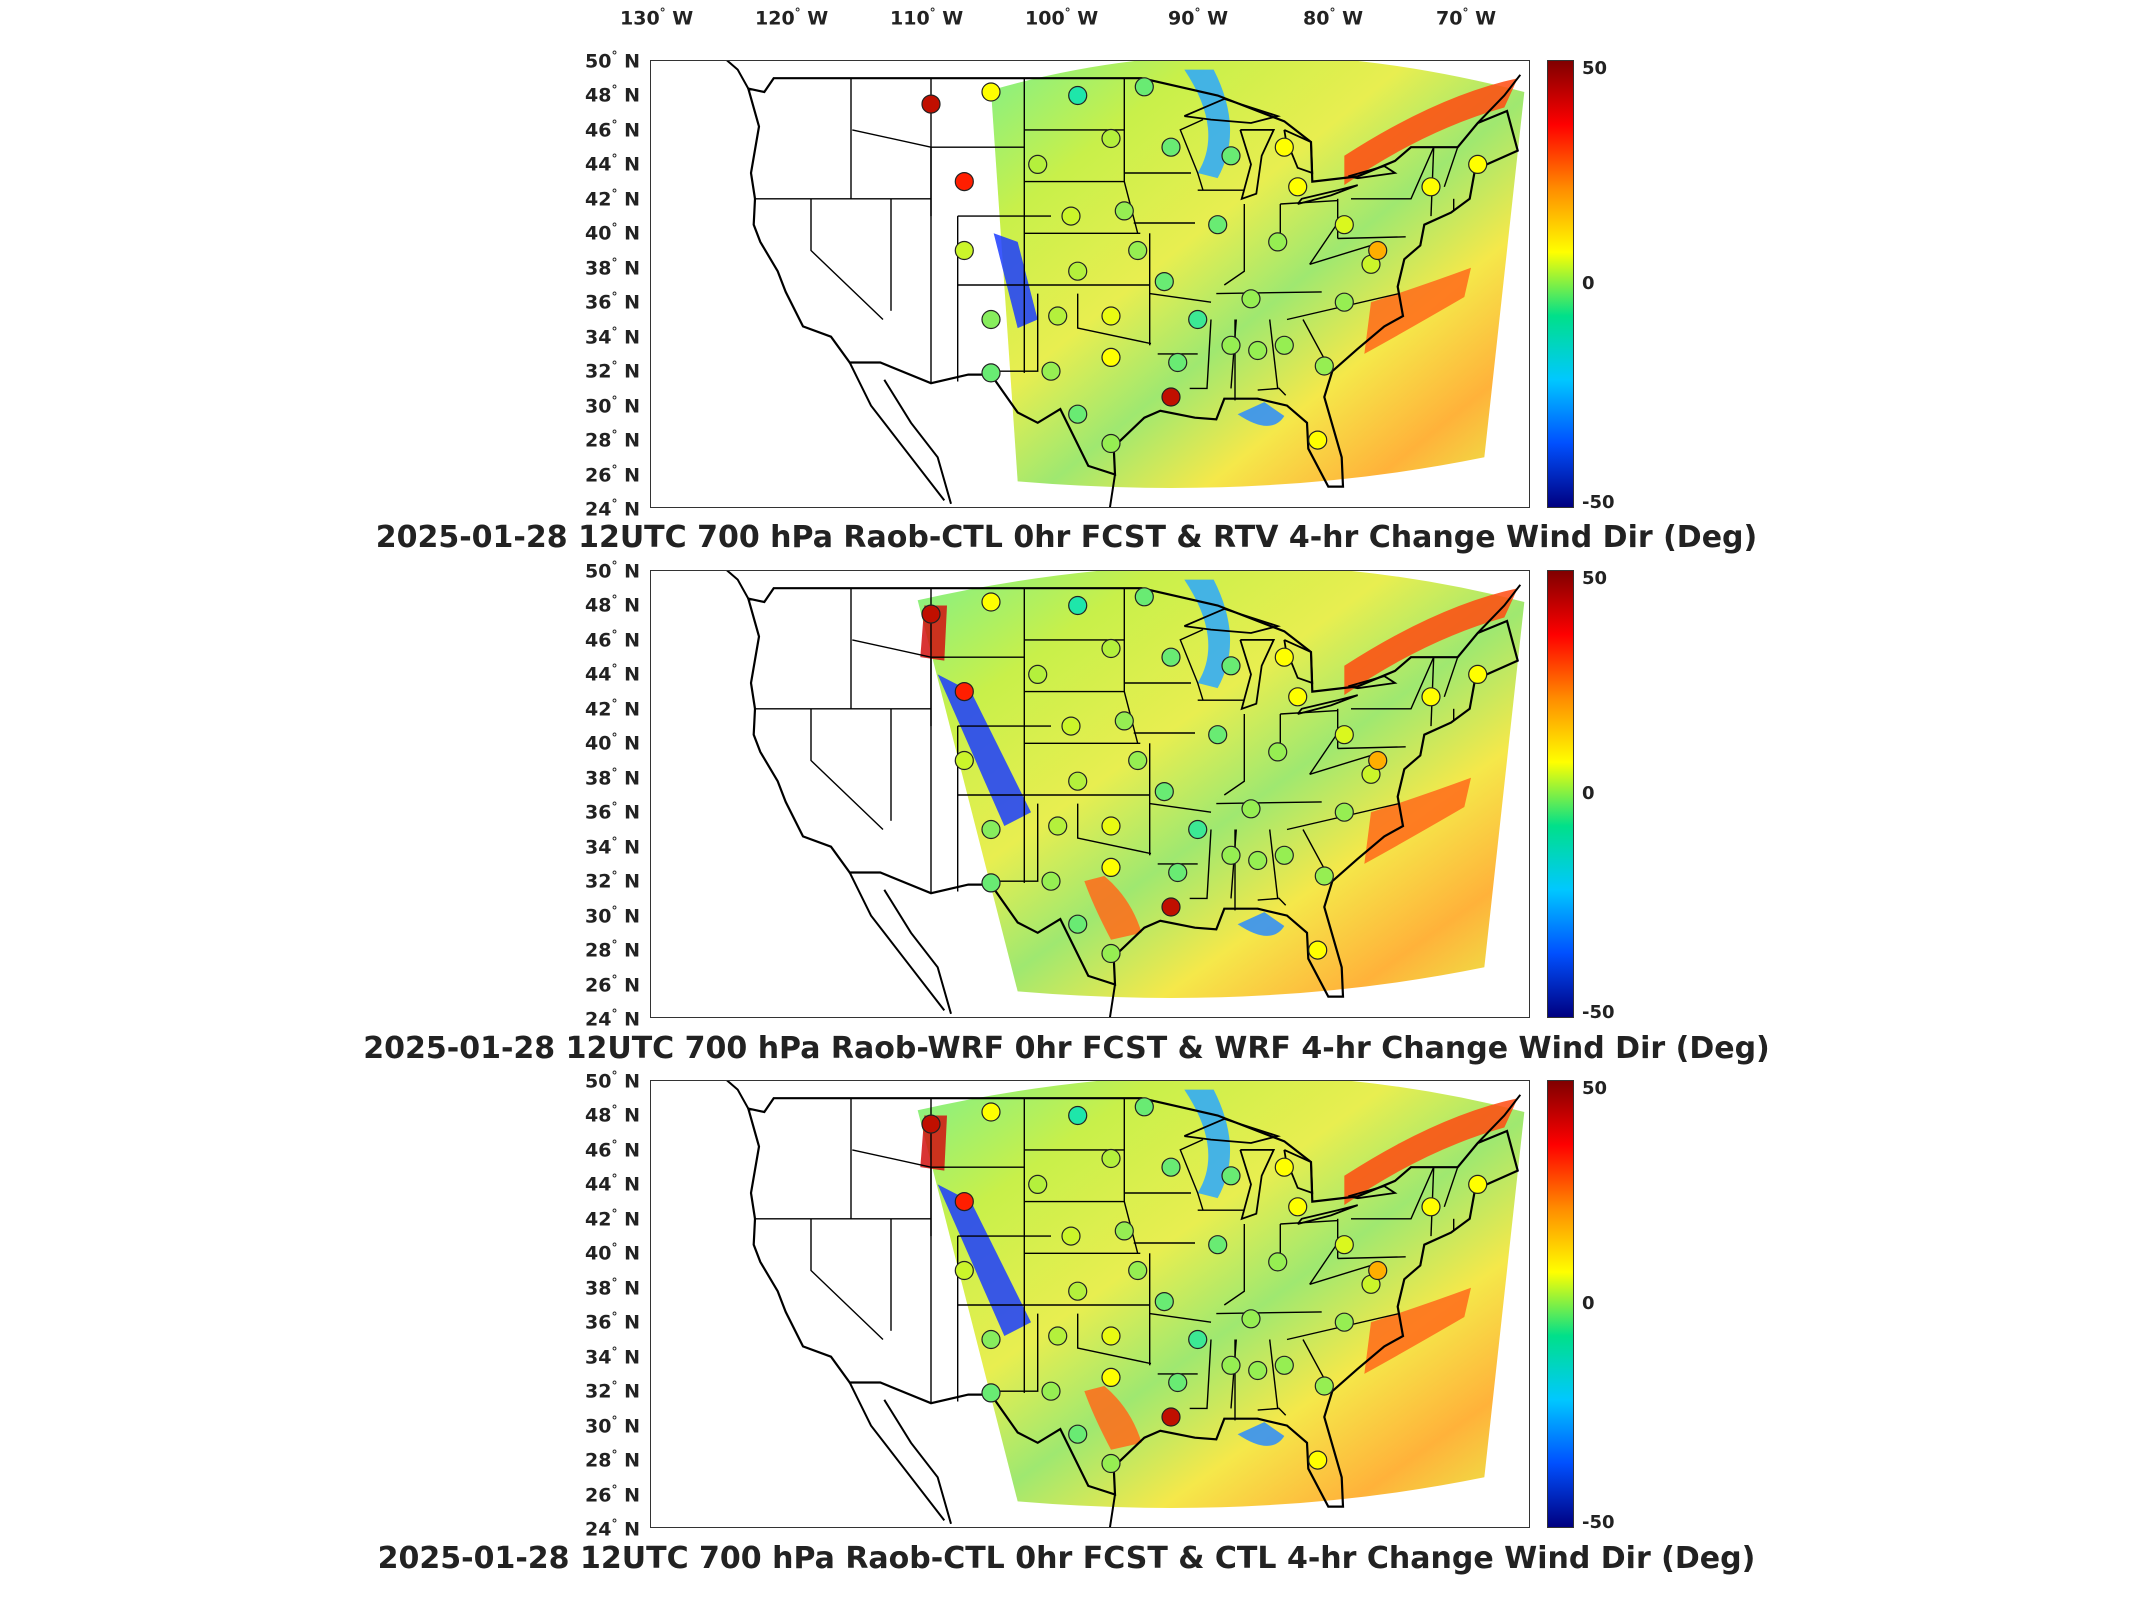 Image resolution: width=2133 pixels, height=1600 pixels. What do you see at coordinates (612, 1391) in the screenshot?
I see `lat-label: 32° N` at bounding box center [612, 1391].